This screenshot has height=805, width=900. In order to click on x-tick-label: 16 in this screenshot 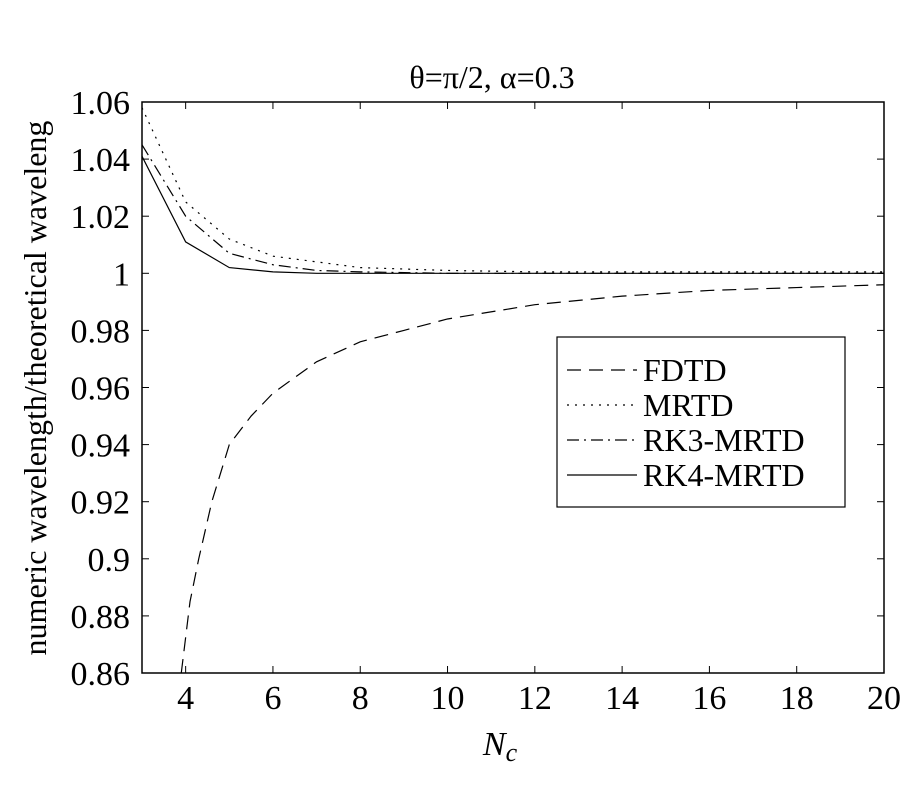, I will do `click(709, 698)`.